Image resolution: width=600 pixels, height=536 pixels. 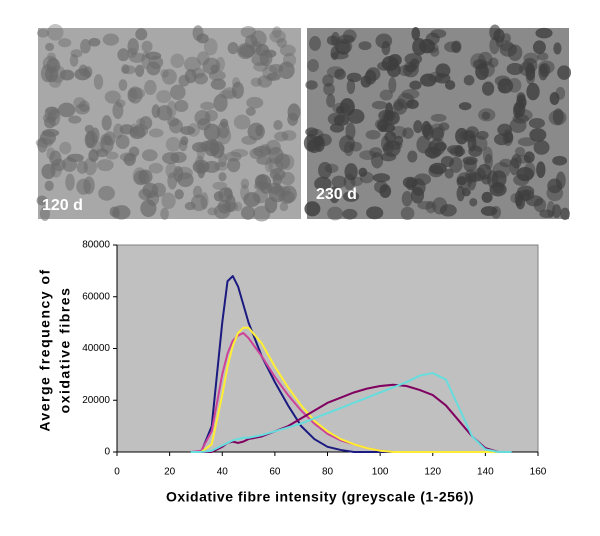 I want to click on x-tick-label: 60, so click(x=275, y=472).